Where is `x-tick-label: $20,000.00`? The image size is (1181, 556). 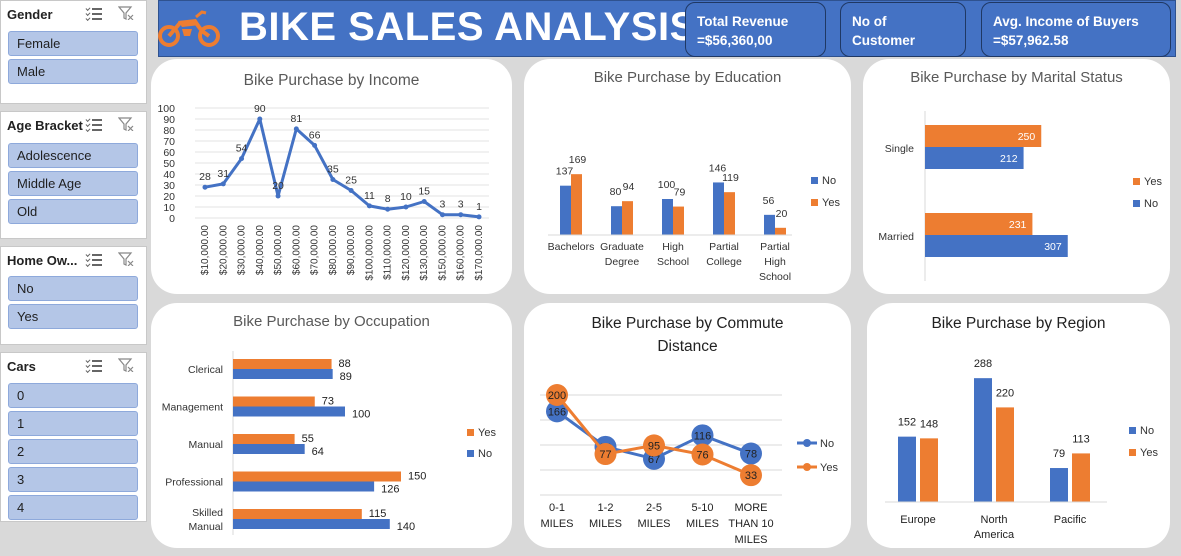 x-tick-label: $20,000.00 is located at coordinates (223, 250).